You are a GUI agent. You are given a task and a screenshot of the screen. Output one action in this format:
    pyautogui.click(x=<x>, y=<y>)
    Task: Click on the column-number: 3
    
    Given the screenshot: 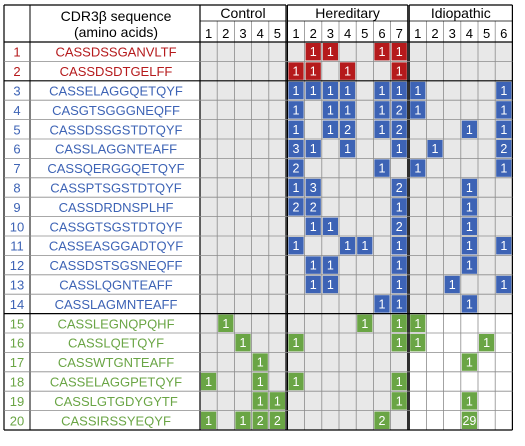 What is the action you would take?
    pyautogui.click(x=242, y=33)
    